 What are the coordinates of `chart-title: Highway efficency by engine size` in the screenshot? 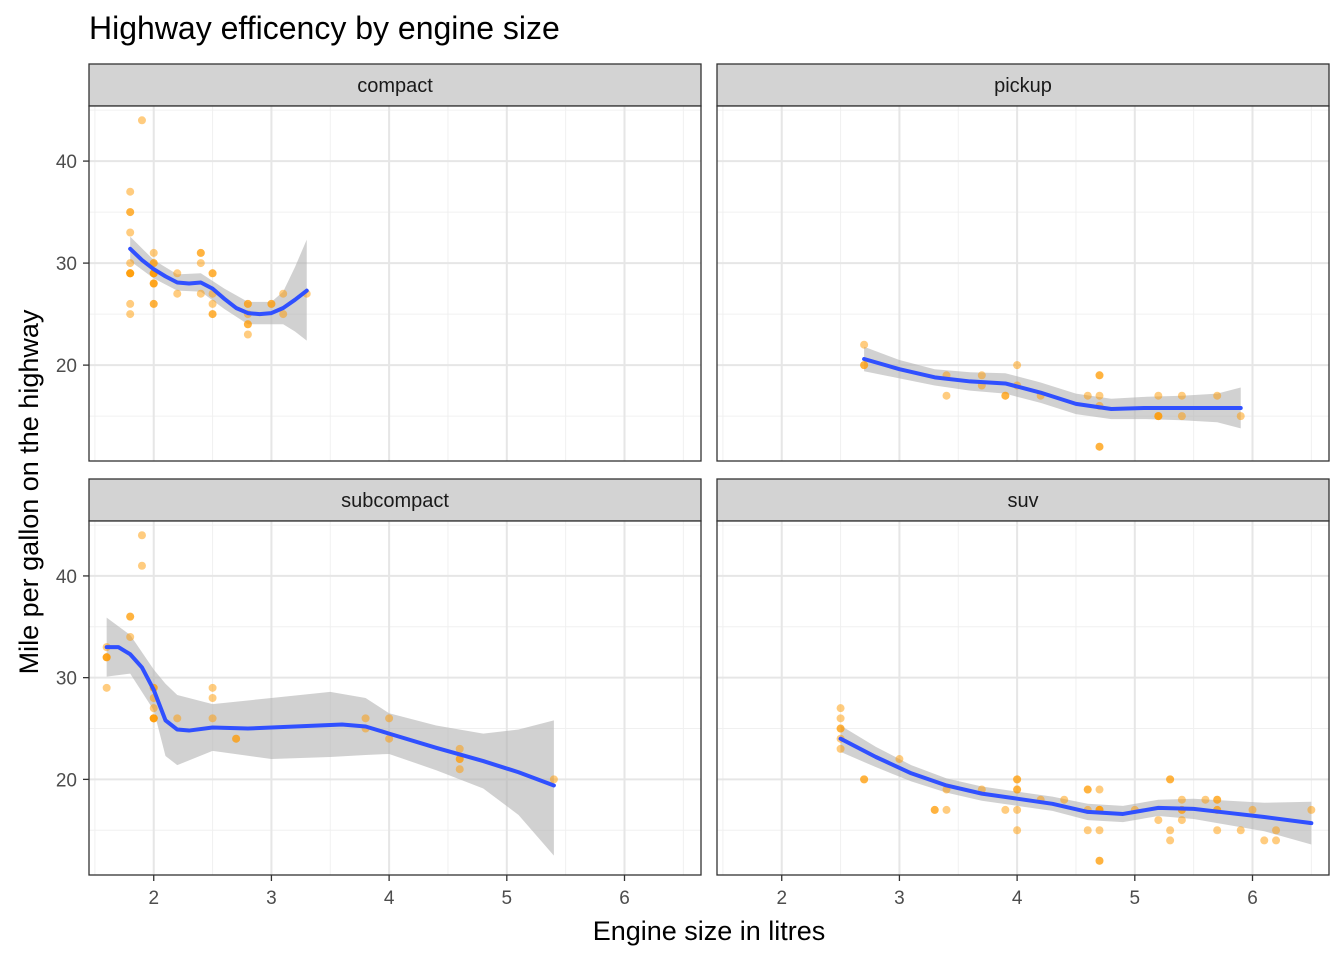 It's located at (324, 28).